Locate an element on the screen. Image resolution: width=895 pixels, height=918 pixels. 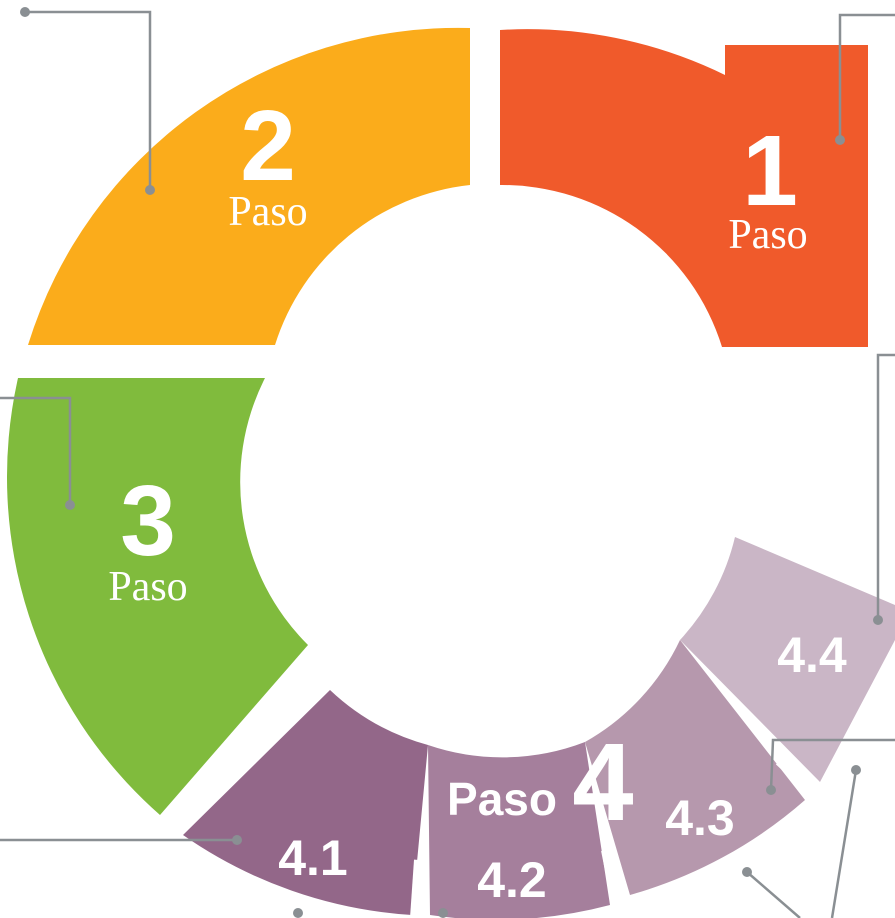
substep-label: 4.1 is located at coordinates (313, 858).